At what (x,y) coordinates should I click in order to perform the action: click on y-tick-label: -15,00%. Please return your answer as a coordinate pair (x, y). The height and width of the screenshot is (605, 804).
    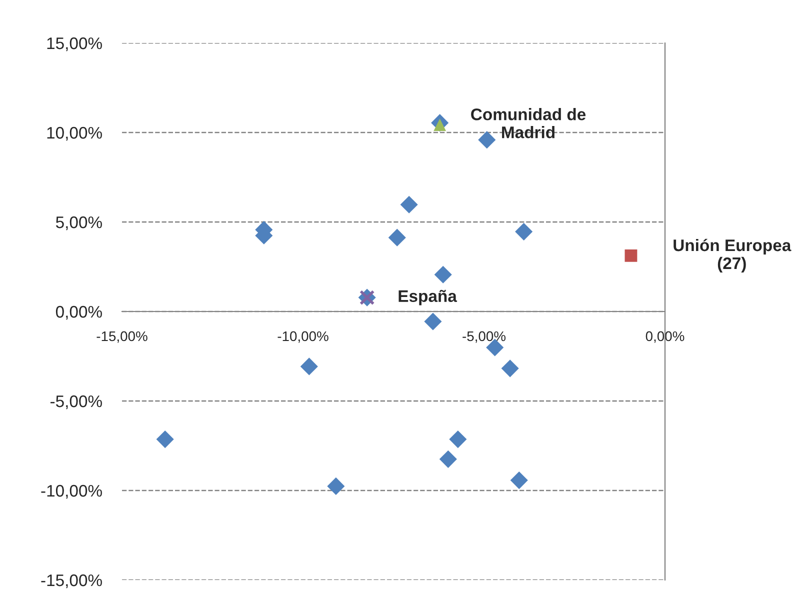
    Looking at the image, I should click on (71, 581).